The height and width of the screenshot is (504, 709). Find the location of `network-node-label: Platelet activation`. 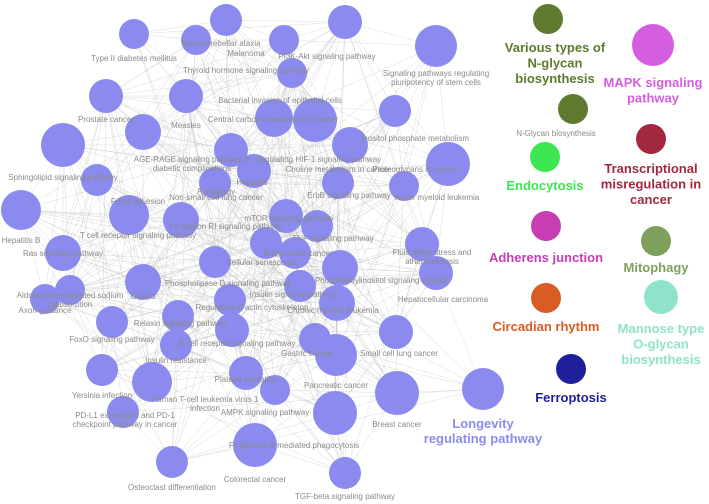

network-node-label: Platelet activation is located at coordinates (246, 379).